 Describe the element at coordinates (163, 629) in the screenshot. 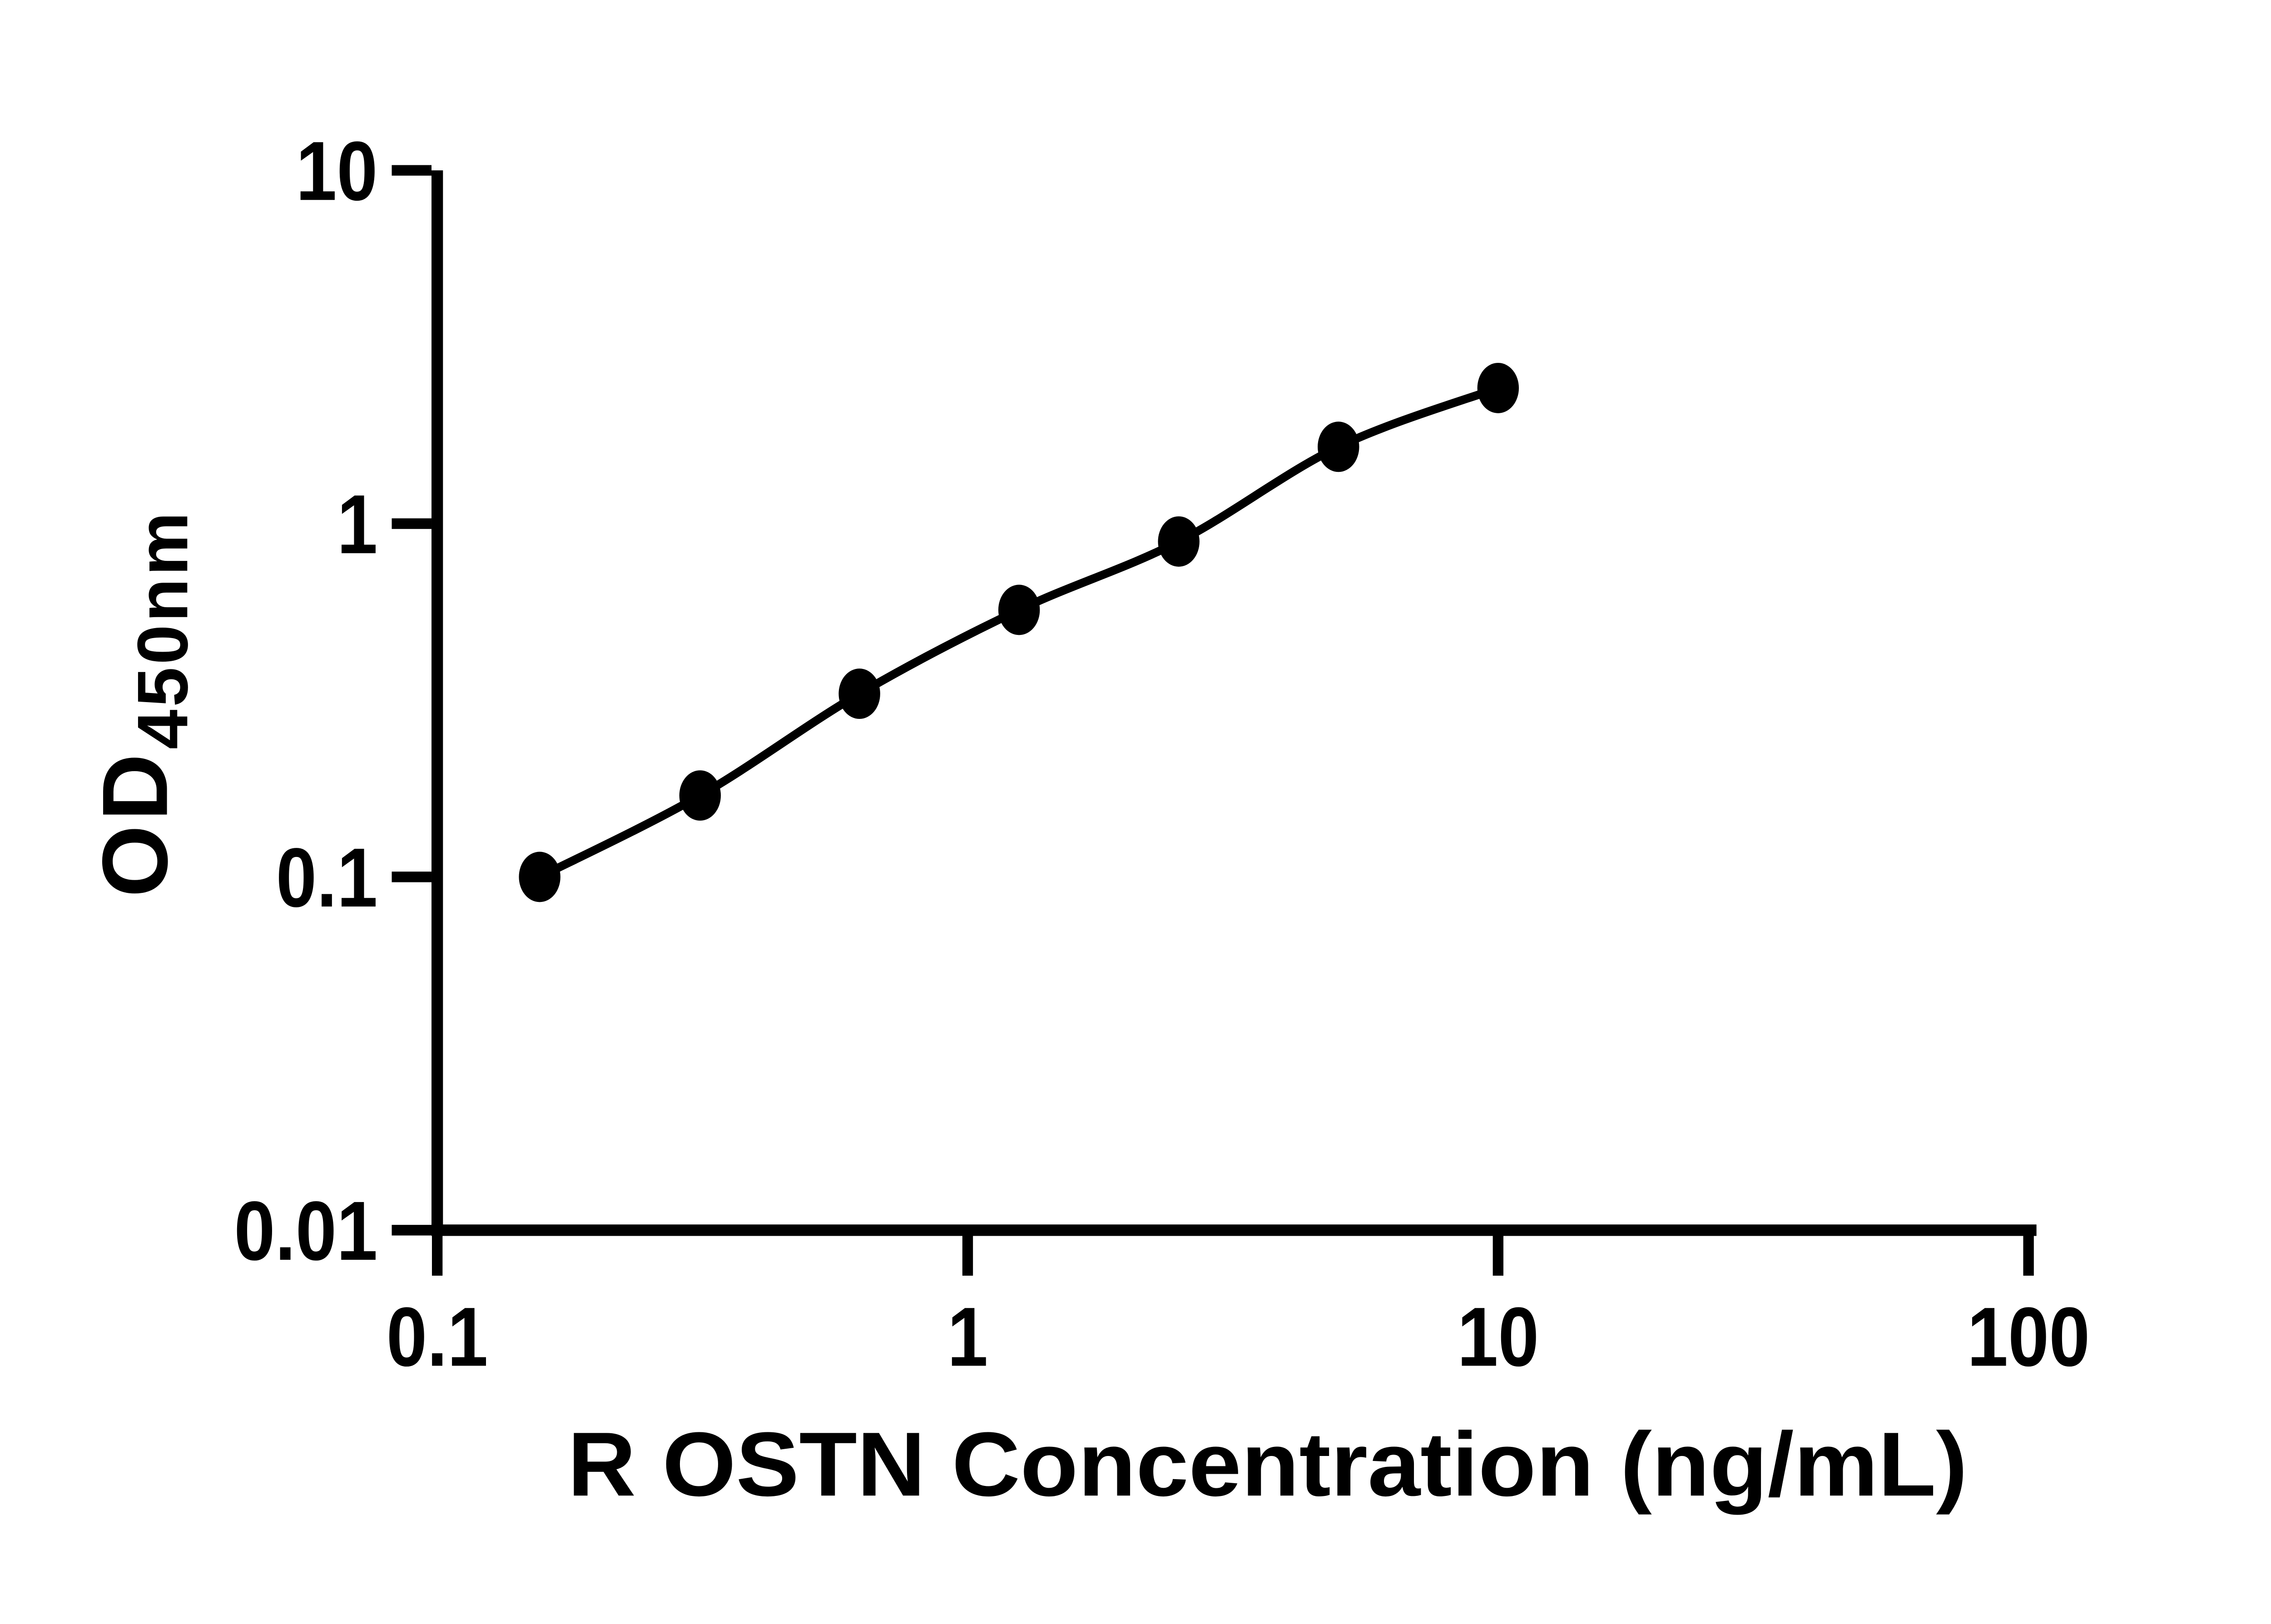

I see `y-axis-title-subscript: 450nm` at that location.